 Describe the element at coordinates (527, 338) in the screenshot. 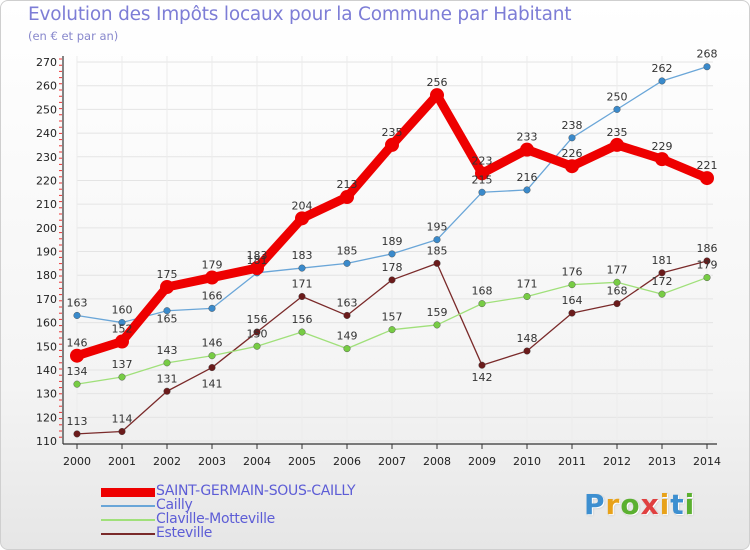

I see `data-label: 148` at that location.